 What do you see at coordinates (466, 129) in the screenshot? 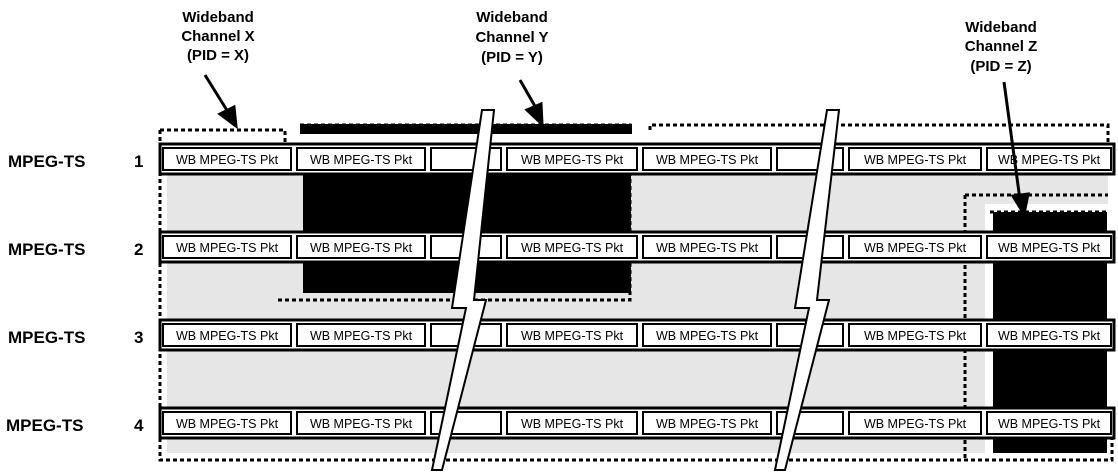
I see `channel-y-top-band` at bounding box center [466, 129].